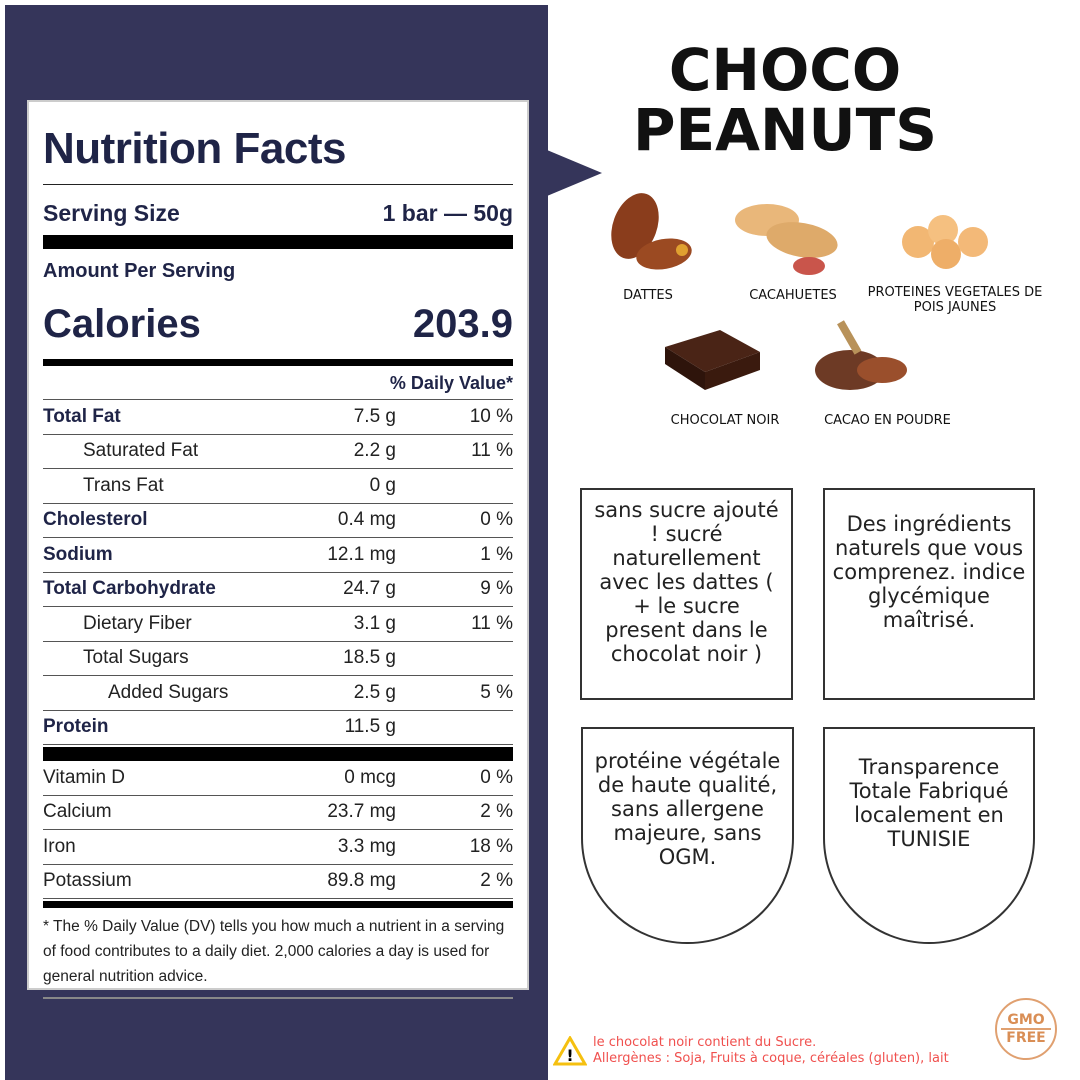 The image size is (1080, 1080). I want to click on badge-line2: FREE, so click(1026, 1038).